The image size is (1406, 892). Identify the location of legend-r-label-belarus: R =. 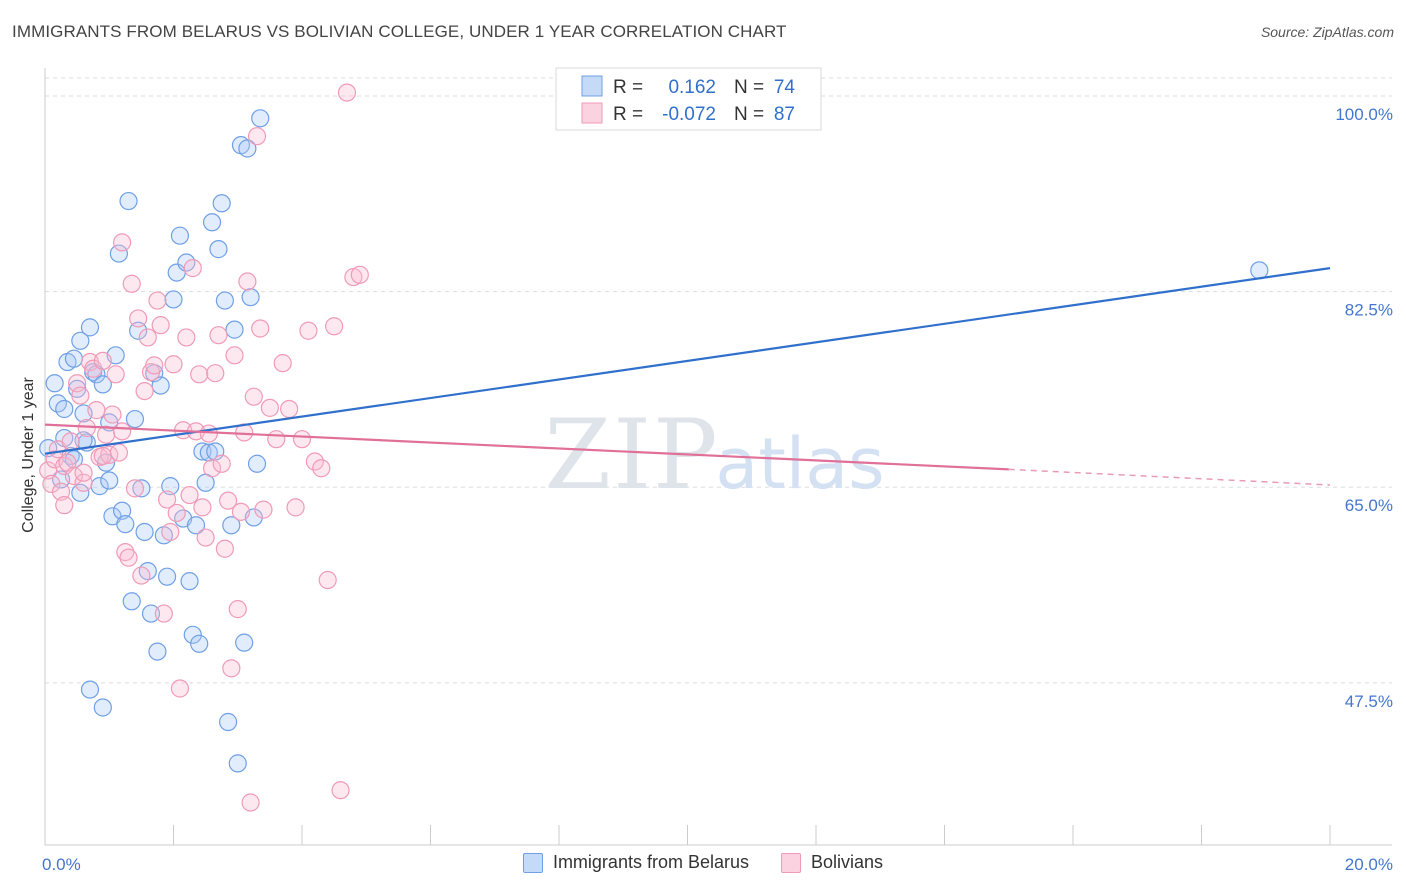
(628, 87).